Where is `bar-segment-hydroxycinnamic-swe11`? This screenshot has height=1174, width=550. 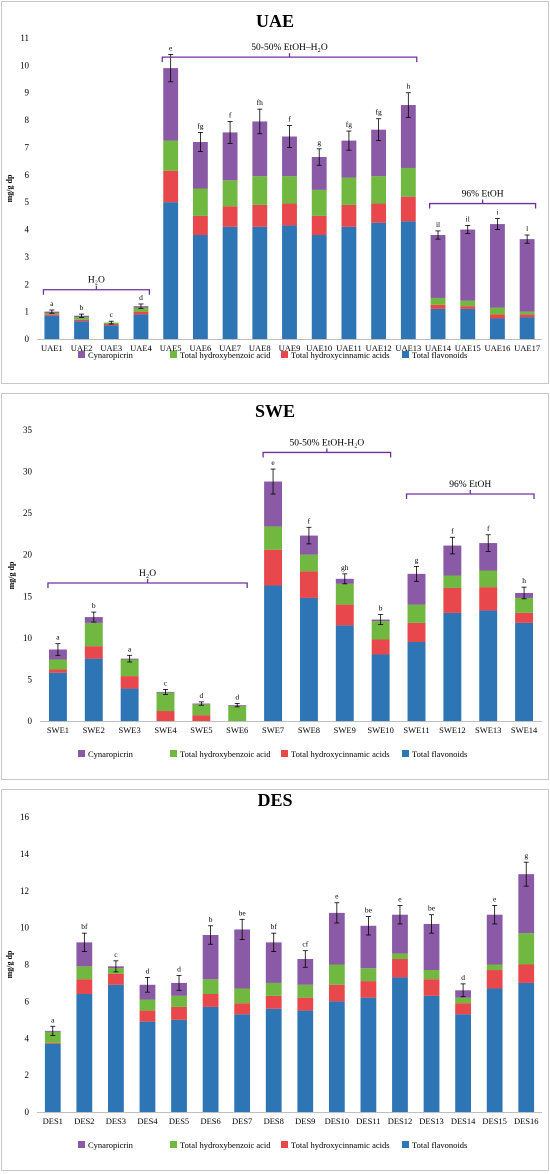 bar-segment-hydroxycinnamic-swe11 is located at coordinates (416, 632).